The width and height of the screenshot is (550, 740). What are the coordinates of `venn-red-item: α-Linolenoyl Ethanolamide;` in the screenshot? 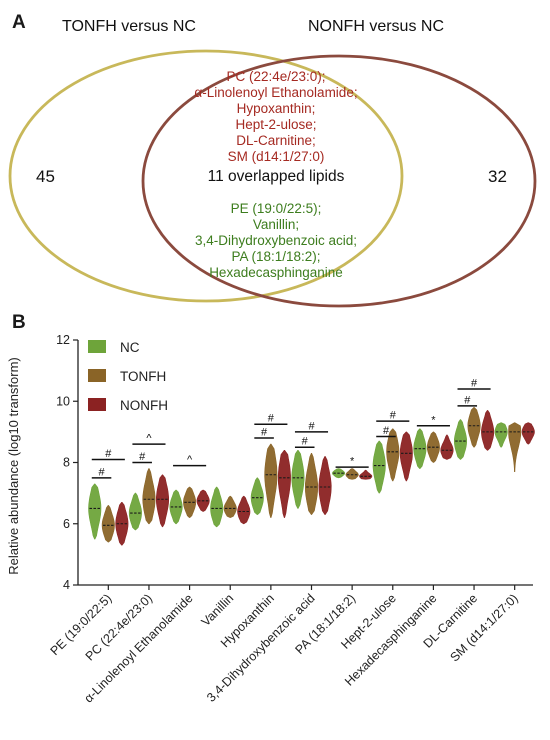 It's located at (275, 92).